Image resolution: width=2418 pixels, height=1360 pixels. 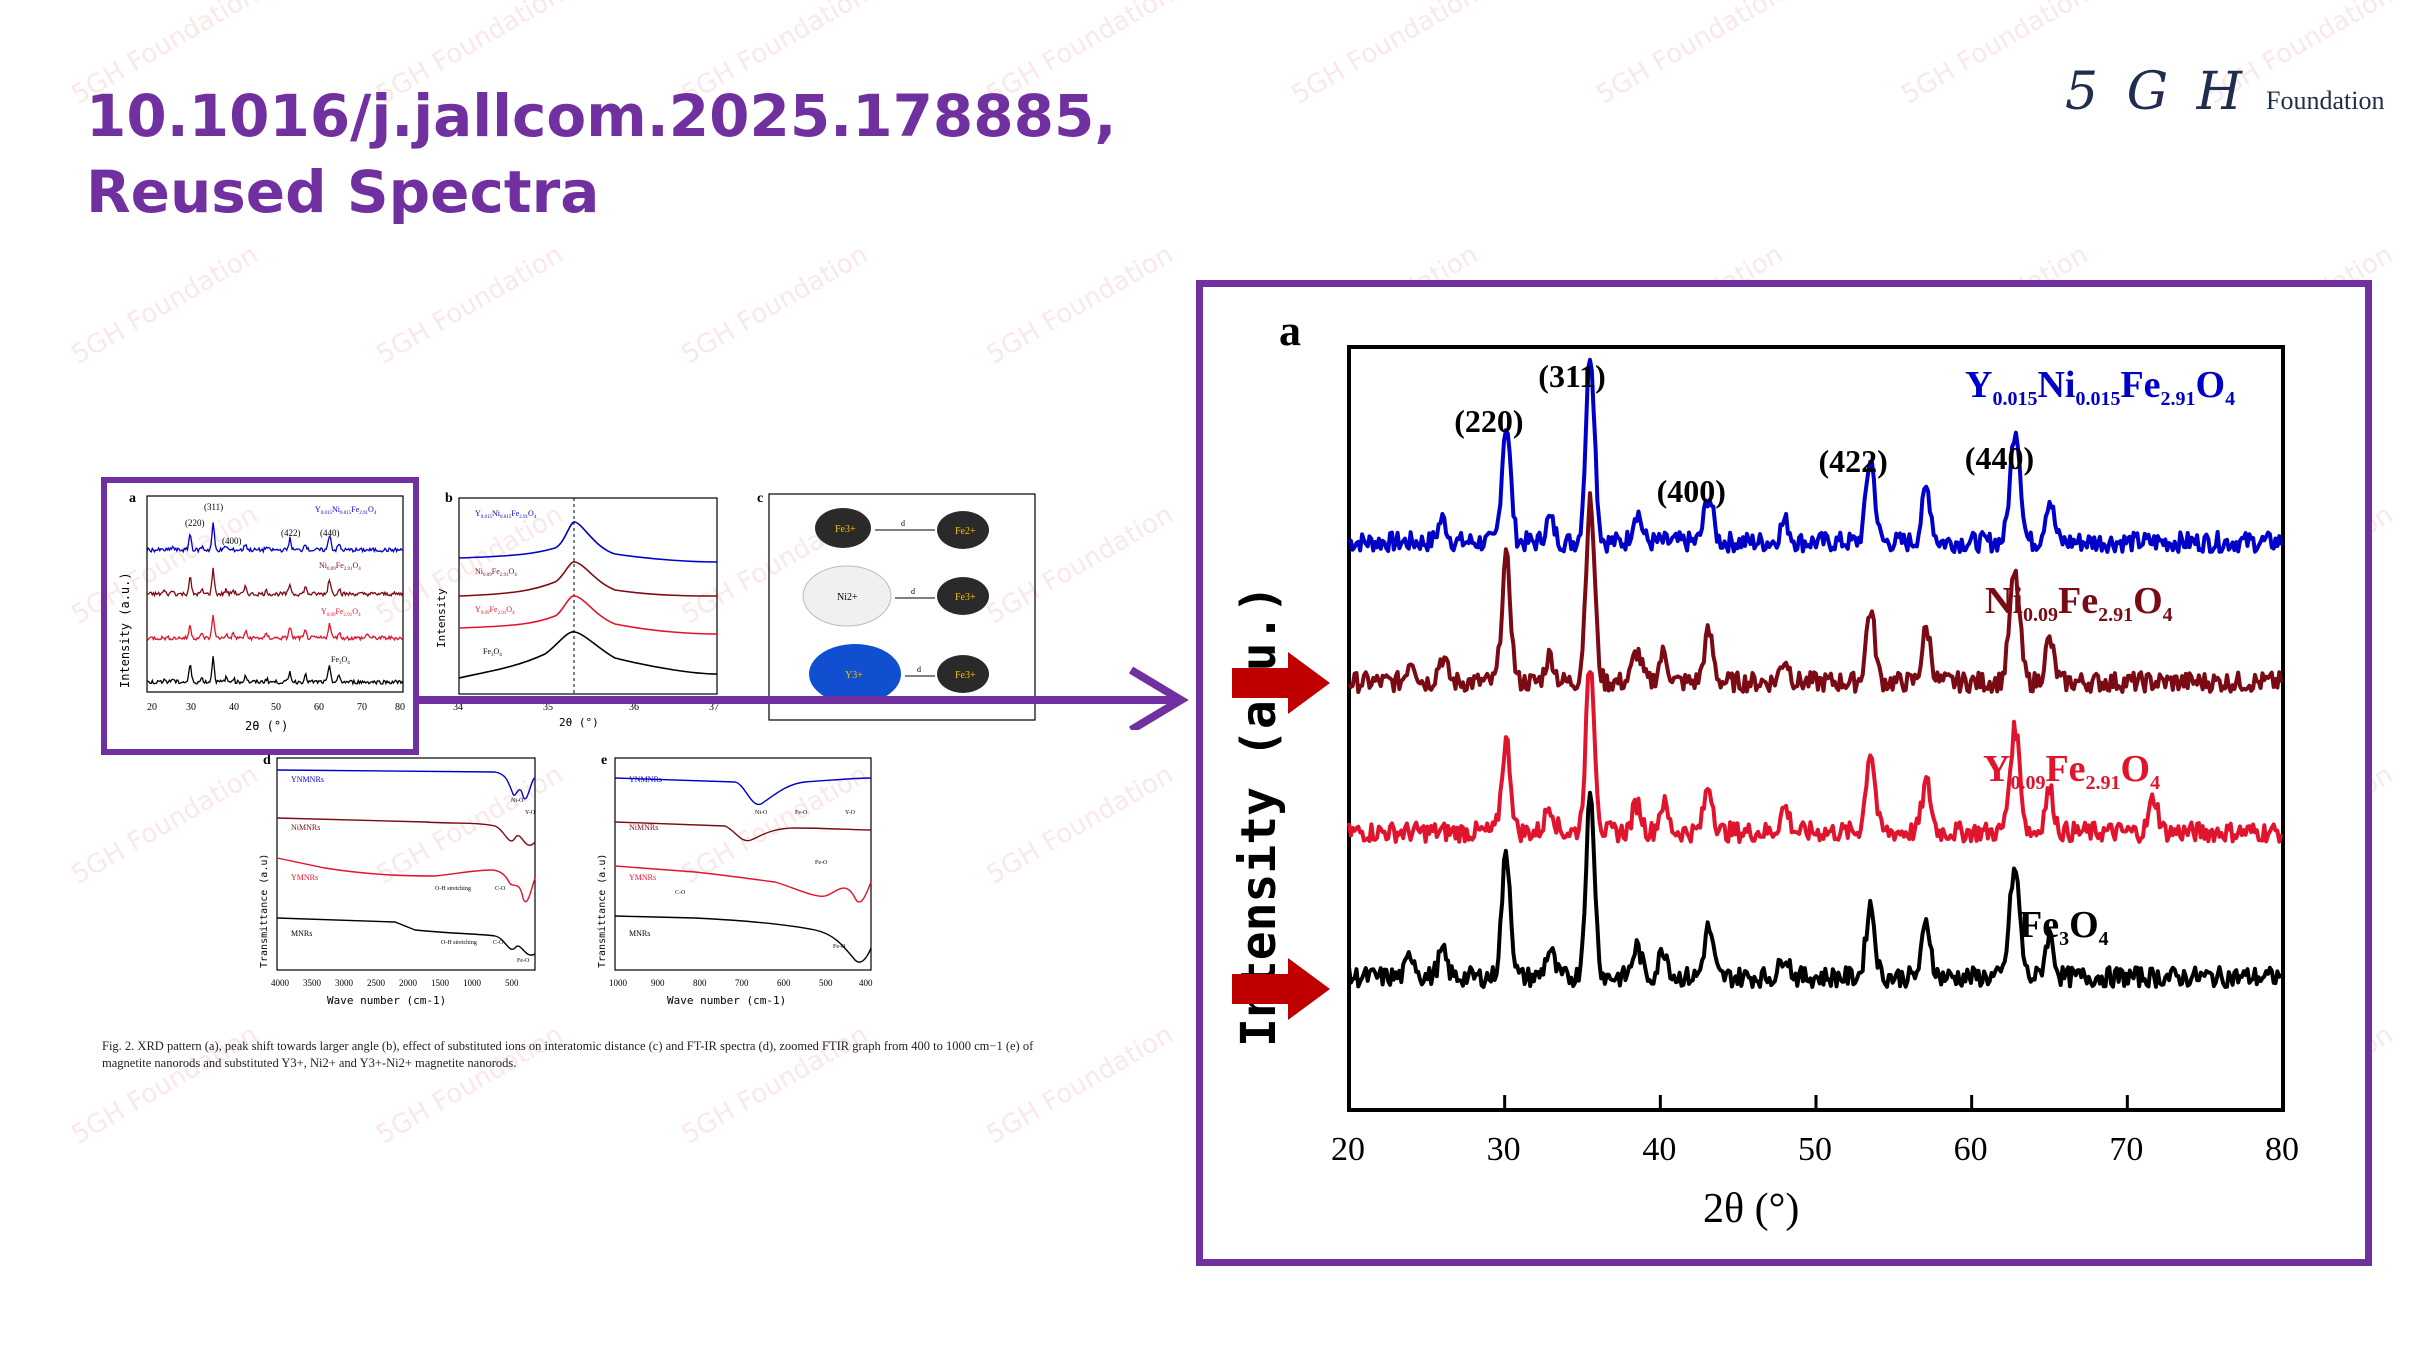 I want to click on panel-b-series-label: Fe3O4, so click(x=492, y=652).